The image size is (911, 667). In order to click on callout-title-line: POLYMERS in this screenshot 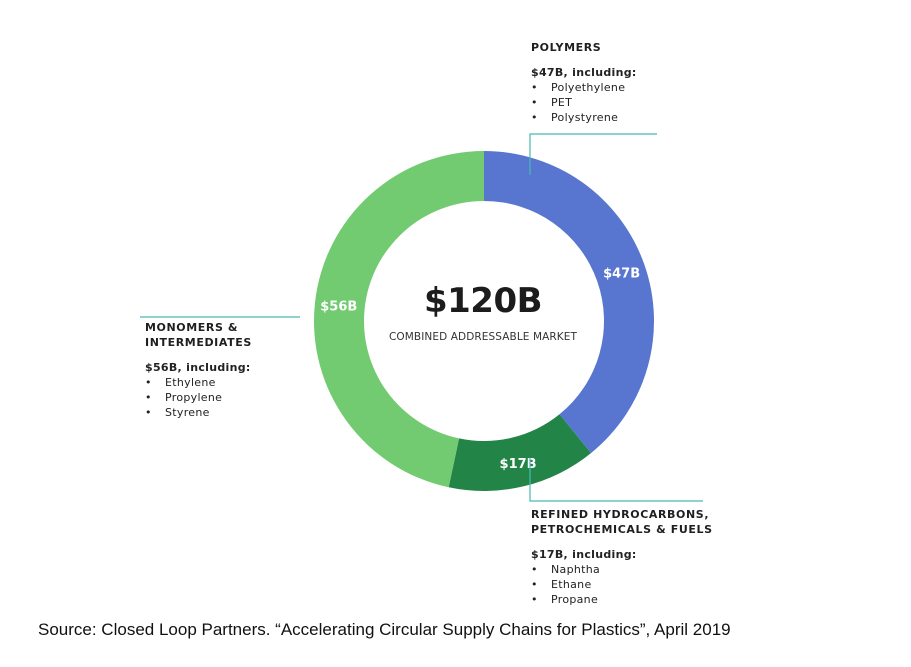, I will do `click(566, 47)`.